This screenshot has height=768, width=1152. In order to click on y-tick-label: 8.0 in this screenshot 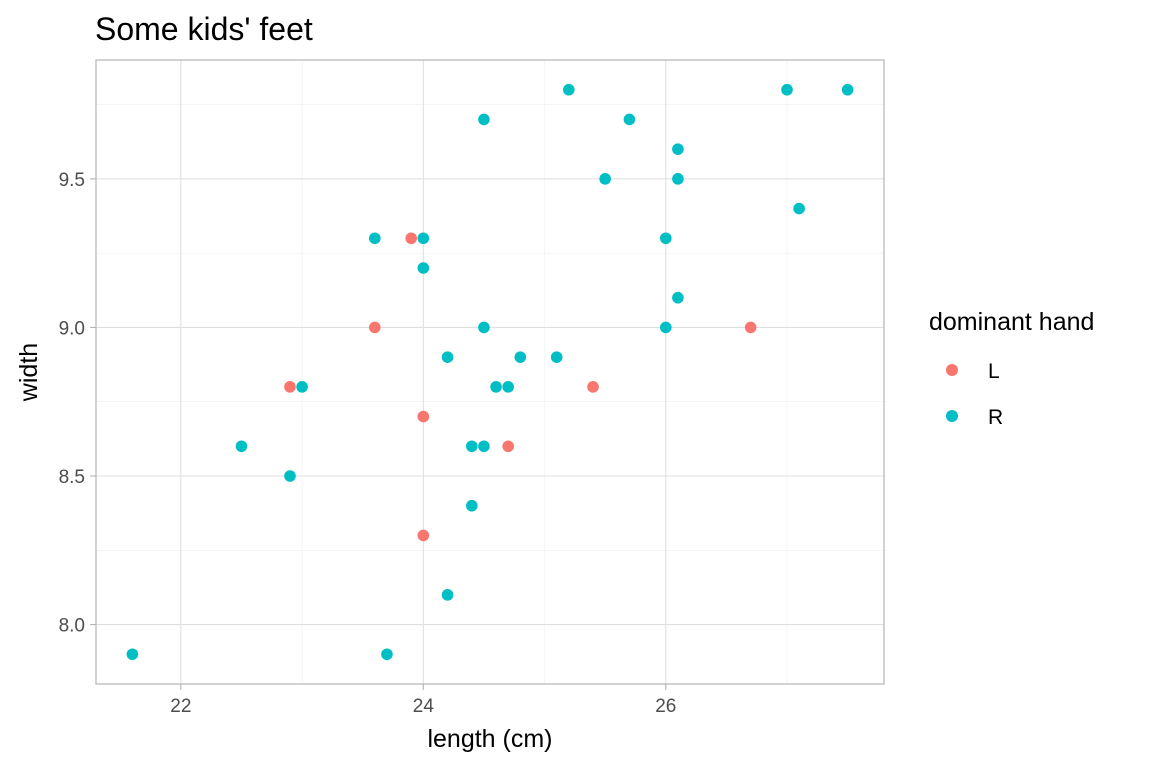, I will do `click(72, 626)`.